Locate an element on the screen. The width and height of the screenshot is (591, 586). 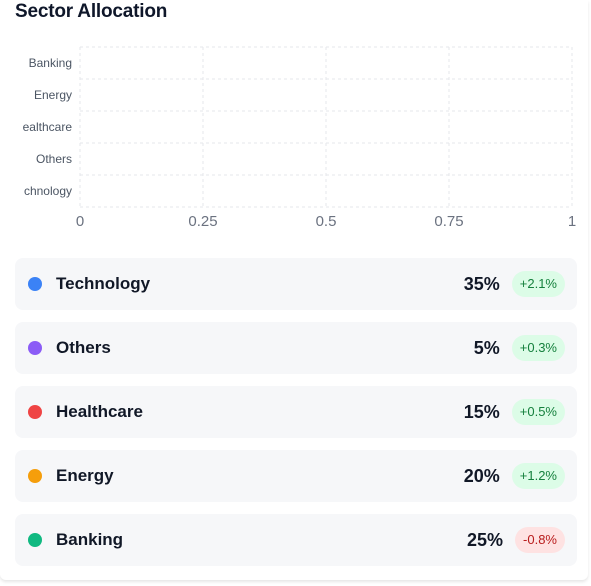
sector-percent: 35% is located at coordinates (481, 283).